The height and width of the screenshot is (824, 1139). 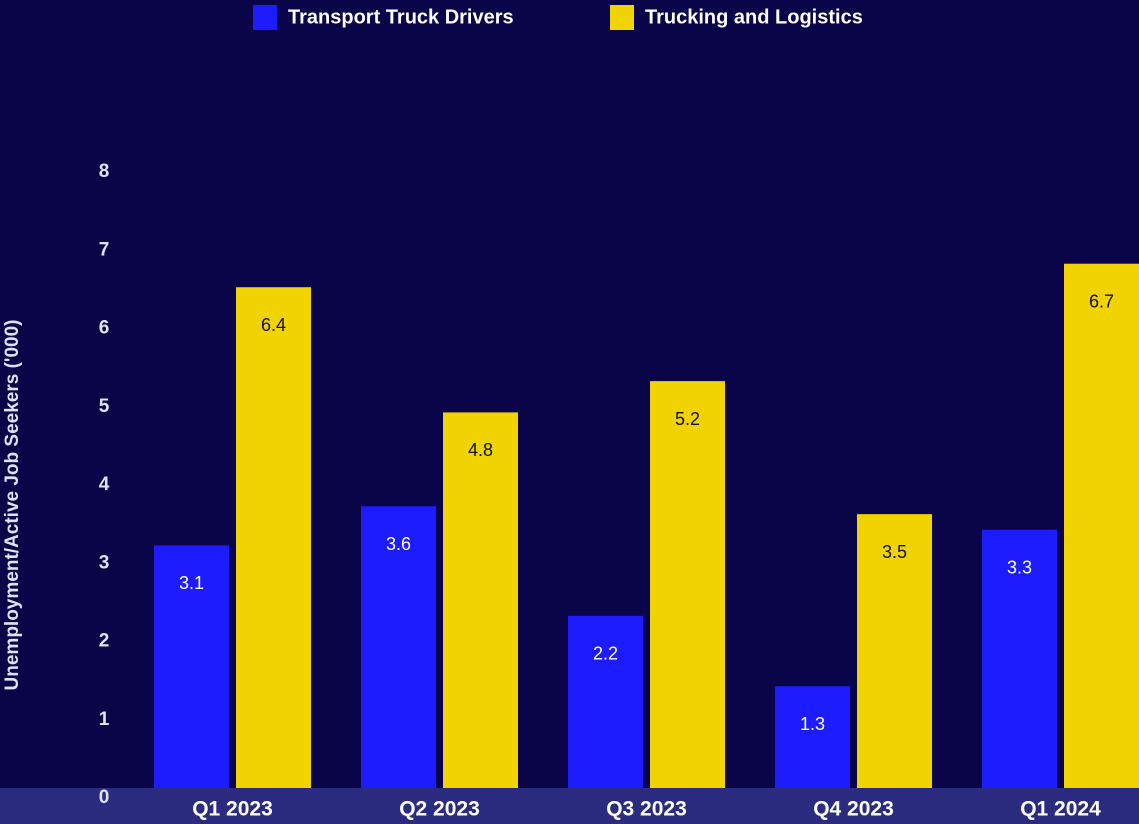 What do you see at coordinates (480, 450) in the screenshot?
I see `data-label: 4.8` at bounding box center [480, 450].